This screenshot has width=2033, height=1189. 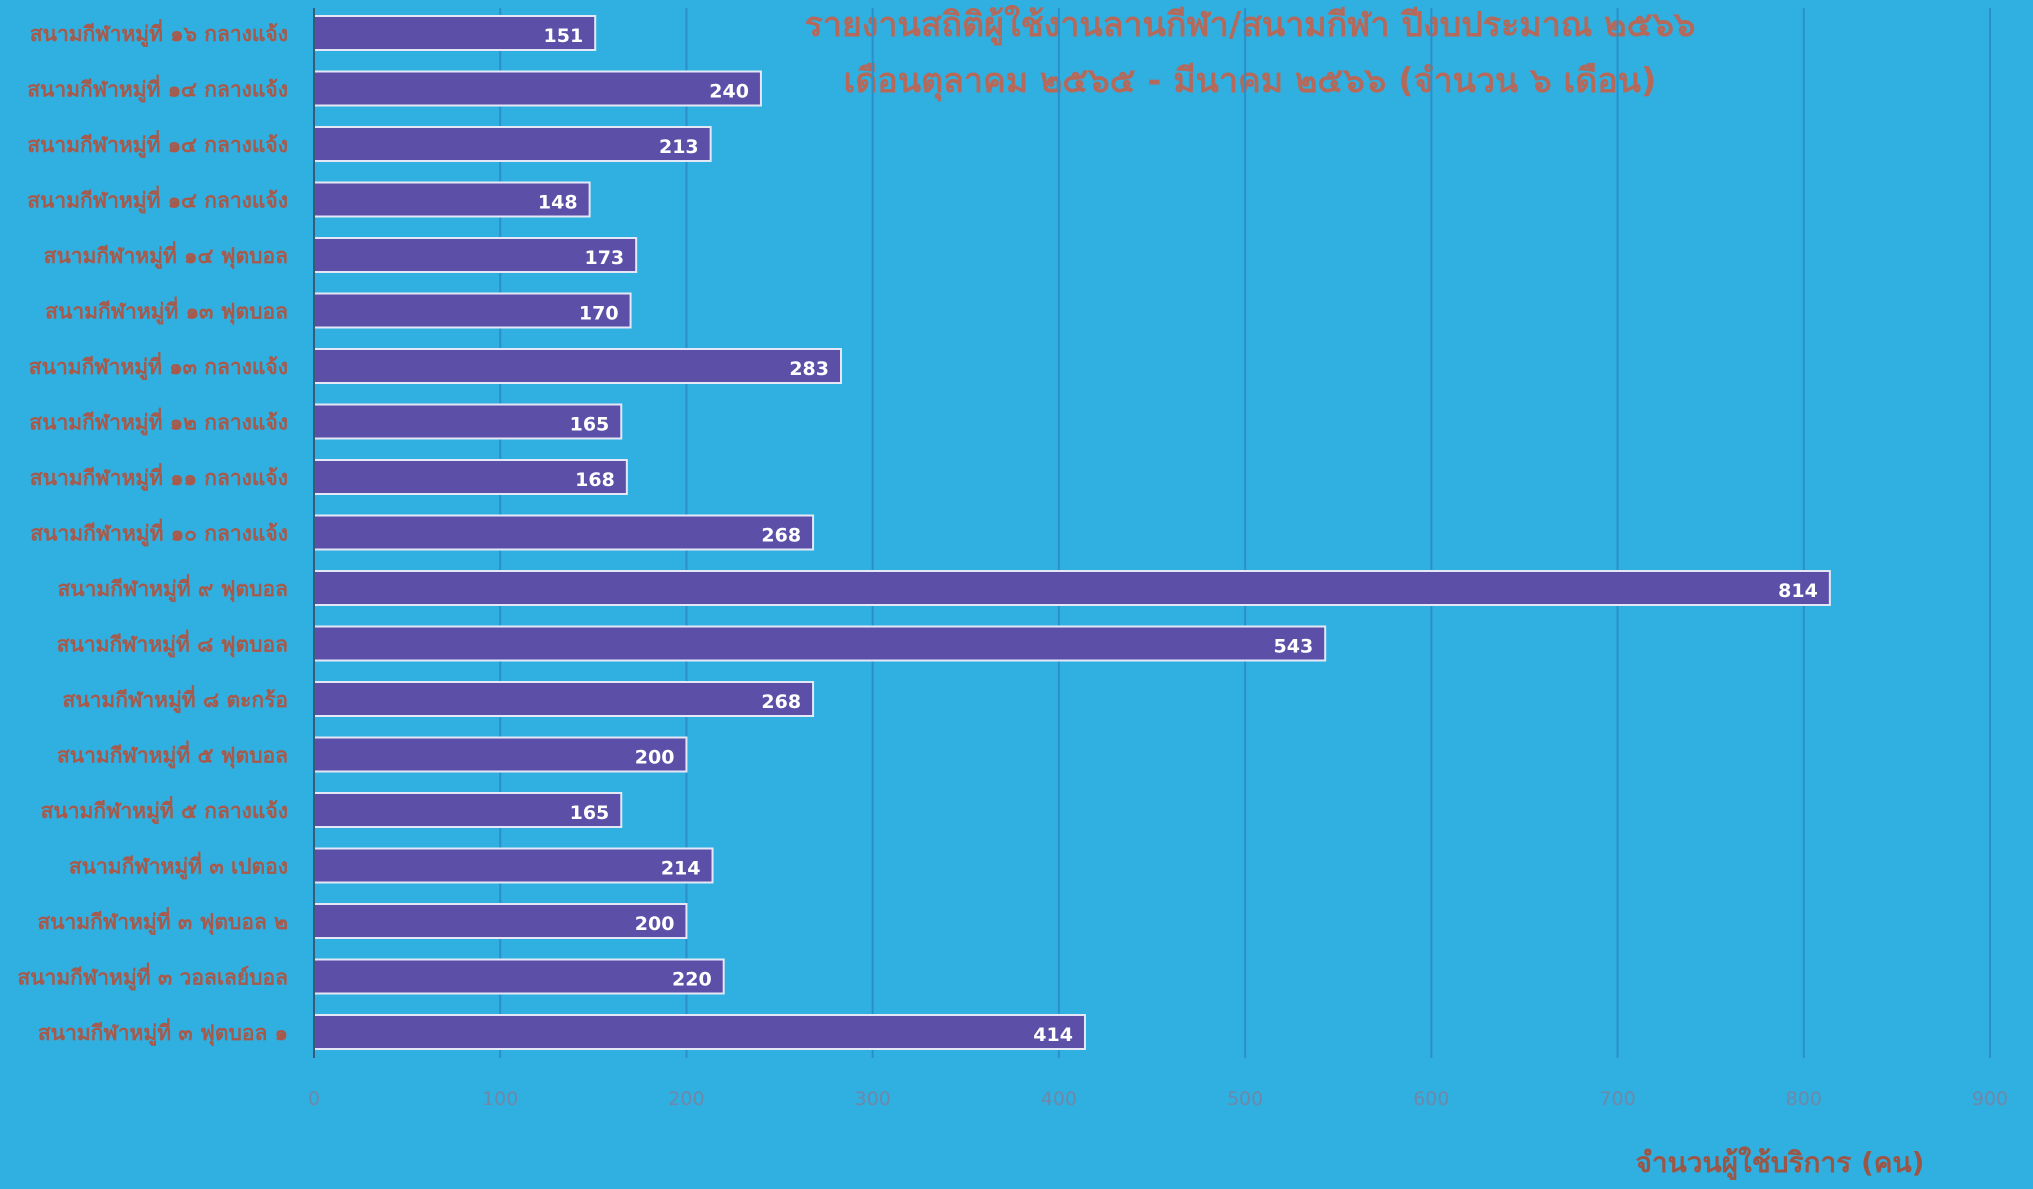 I want to click on data-label: 170, so click(x=599, y=314).